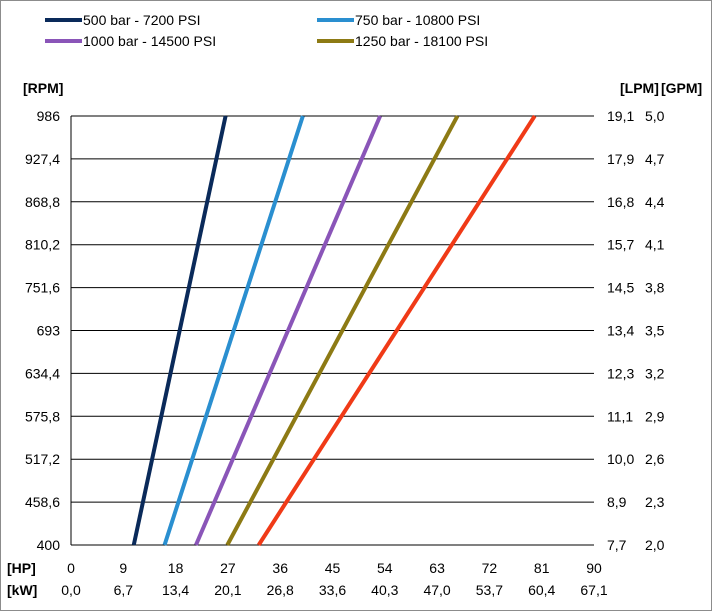 The height and width of the screenshot is (613, 714). I want to click on hp-tick-label: 81, so click(542, 568).